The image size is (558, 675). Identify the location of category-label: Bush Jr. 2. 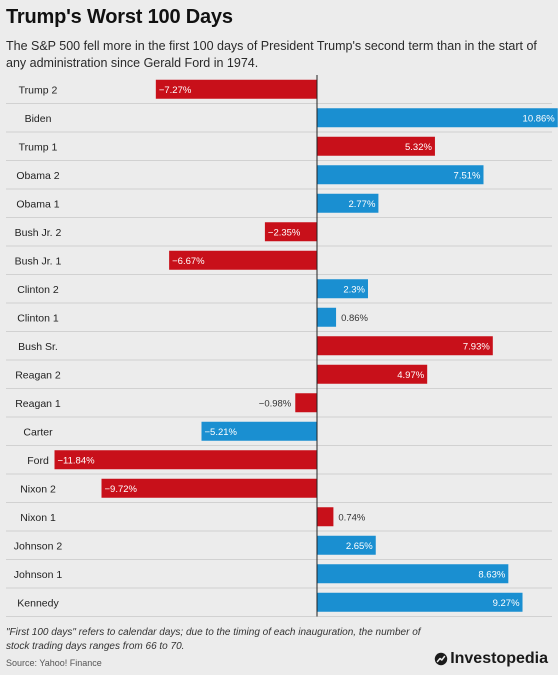
(38, 233).